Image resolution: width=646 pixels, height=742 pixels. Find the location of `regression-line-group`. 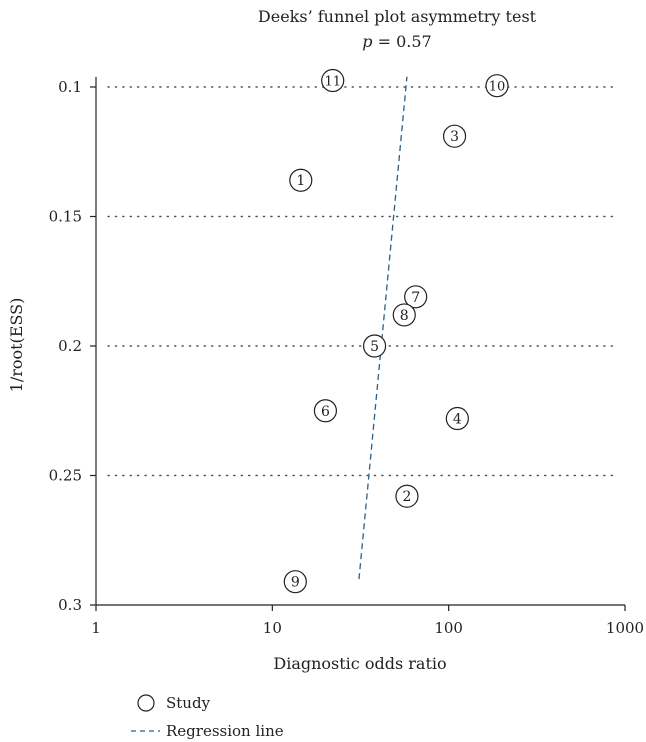

regression-line-group is located at coordinates (383, 328).